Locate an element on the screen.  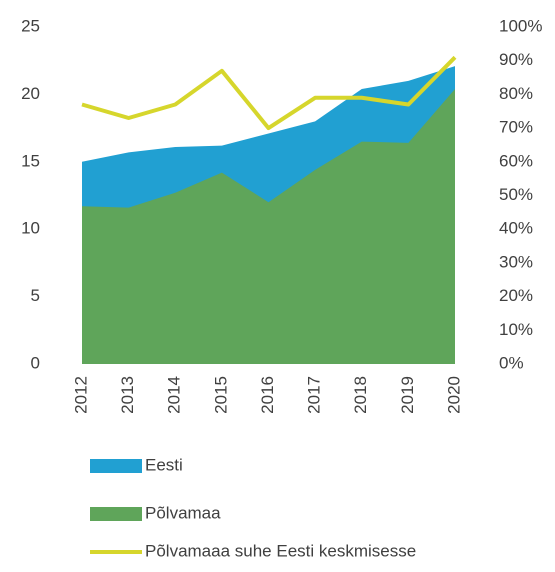
x-tick-label: 2012 is located at coordinates (80, 395).